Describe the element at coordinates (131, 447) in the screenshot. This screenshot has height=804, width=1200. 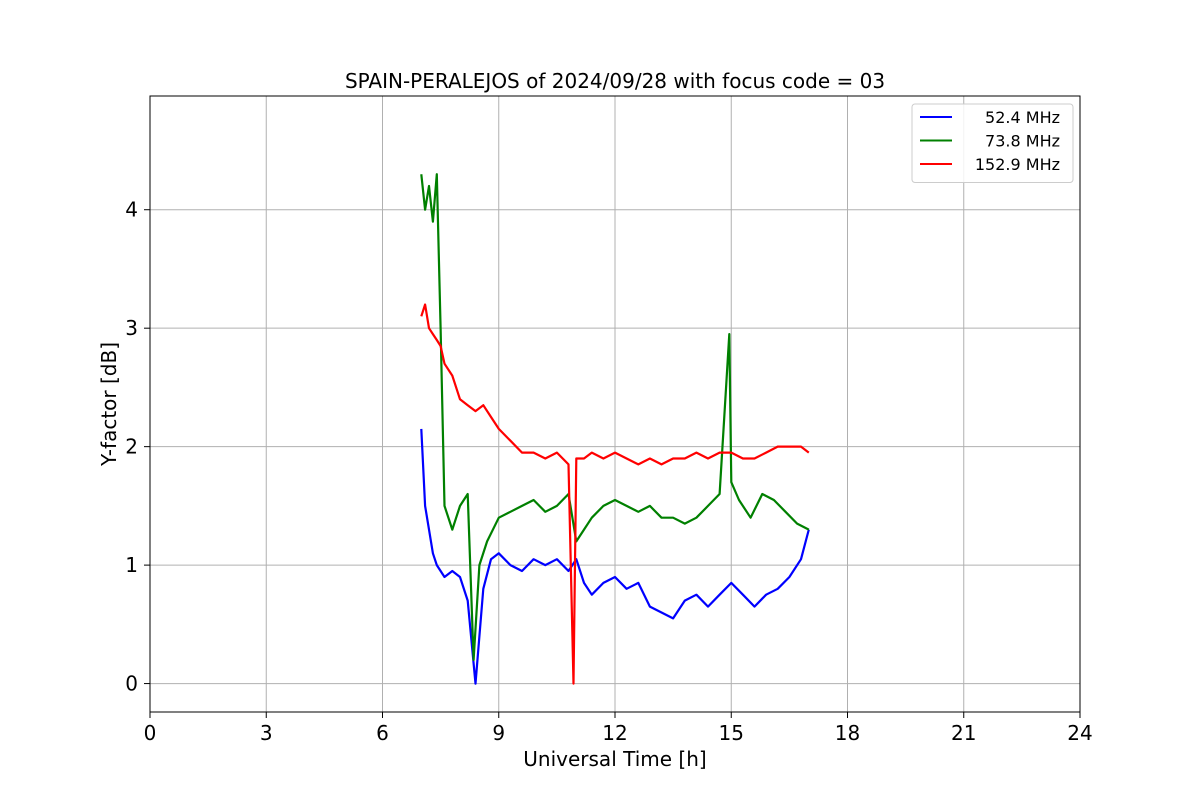
I see `y-tick-label: 2` at that location.